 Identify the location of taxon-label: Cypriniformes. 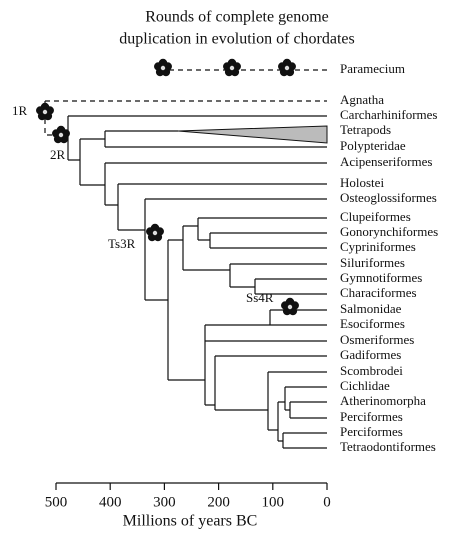
(378, 246).